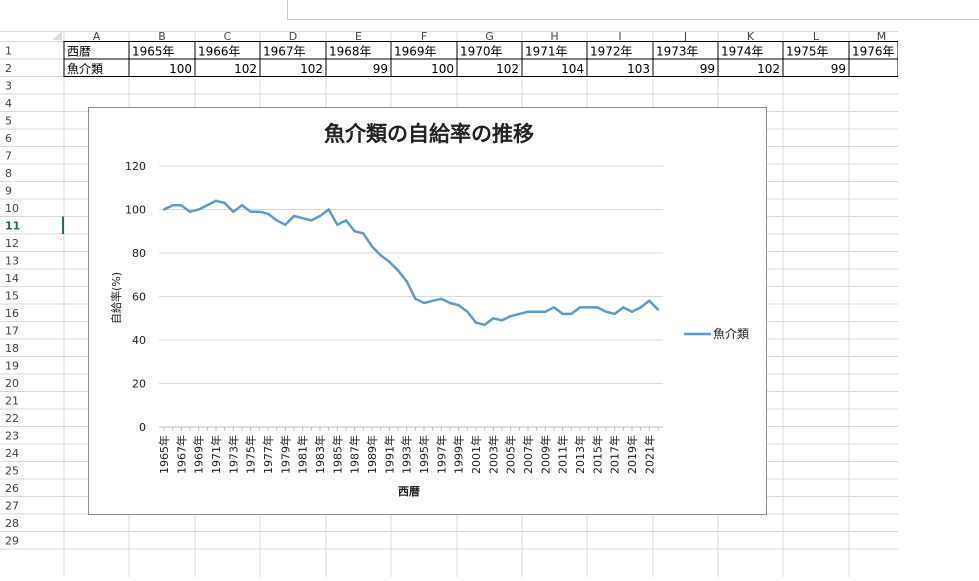 This screenshot has height=581, width=979. What do you see at coordinates (12, 401) in the screenshot?
I see `row-header-21: 21` at bounding box center [12, 401].